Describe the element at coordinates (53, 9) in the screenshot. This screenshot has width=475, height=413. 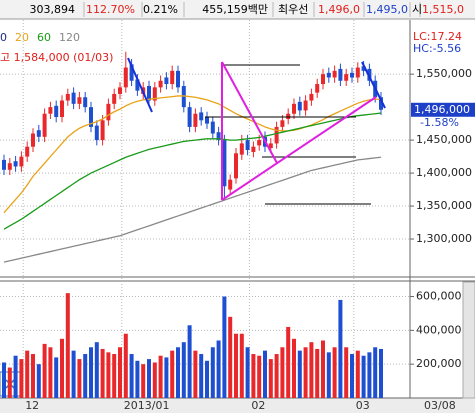
I see `header-cell: 303,894` at that location.